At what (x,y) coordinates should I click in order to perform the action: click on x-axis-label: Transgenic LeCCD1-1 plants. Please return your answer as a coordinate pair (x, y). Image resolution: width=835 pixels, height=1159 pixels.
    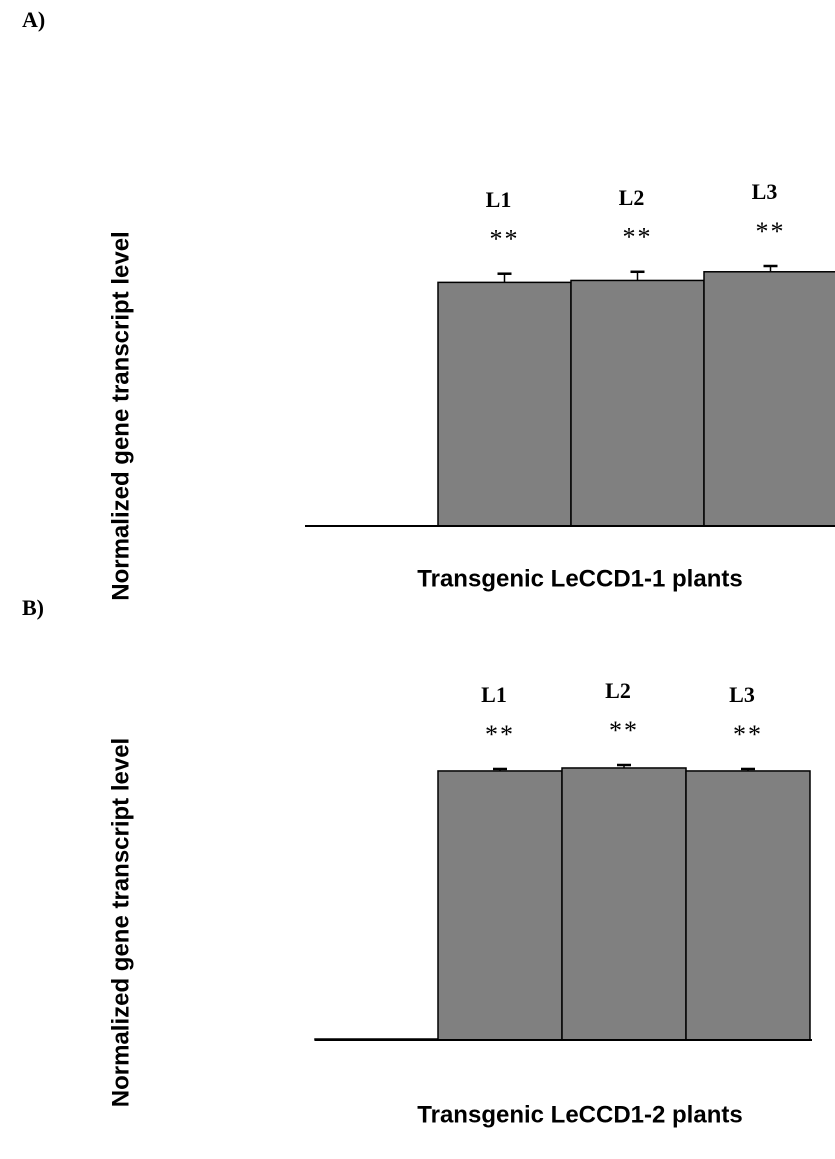
    Looking at the image, I should click on (579, 578).